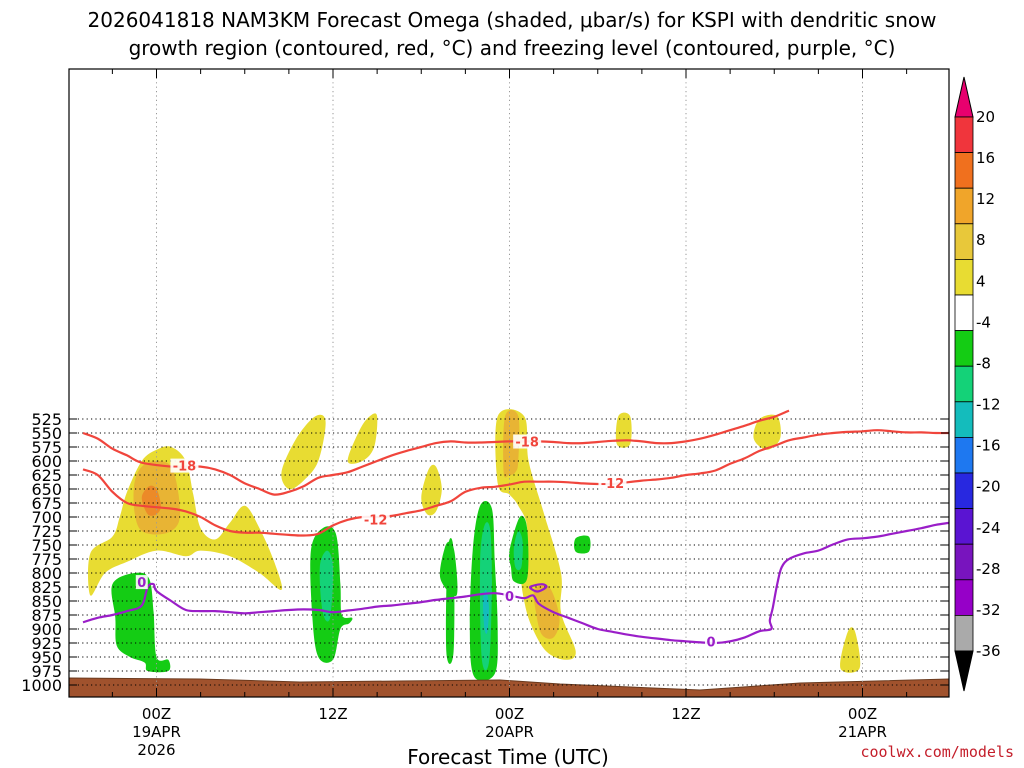  What do you see at coordinates (985, 158) in the screenshot?
I see `colorbar-label-1: 16` at bounding box center [985, 158].